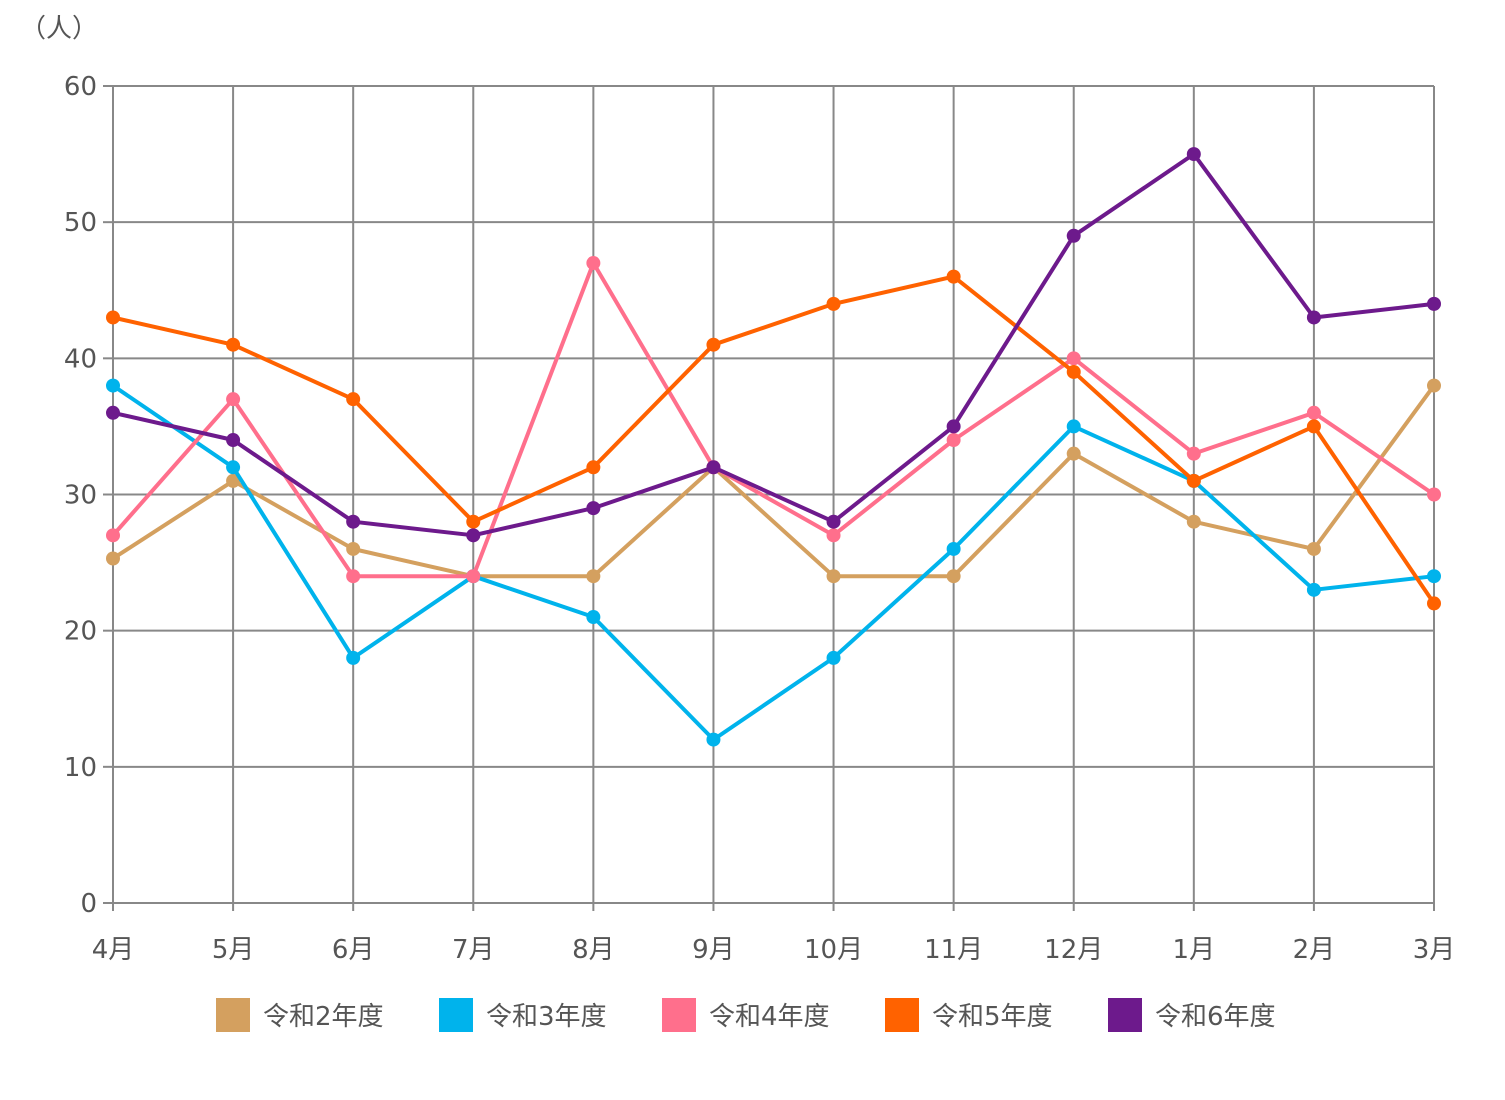 Image resolution: width=1505 pixels, height=1100 pixels. What do you see at coordinates (80, 223) in the screenshot?
I see `y-tick-label: 50` at bounding box center [80, 223].